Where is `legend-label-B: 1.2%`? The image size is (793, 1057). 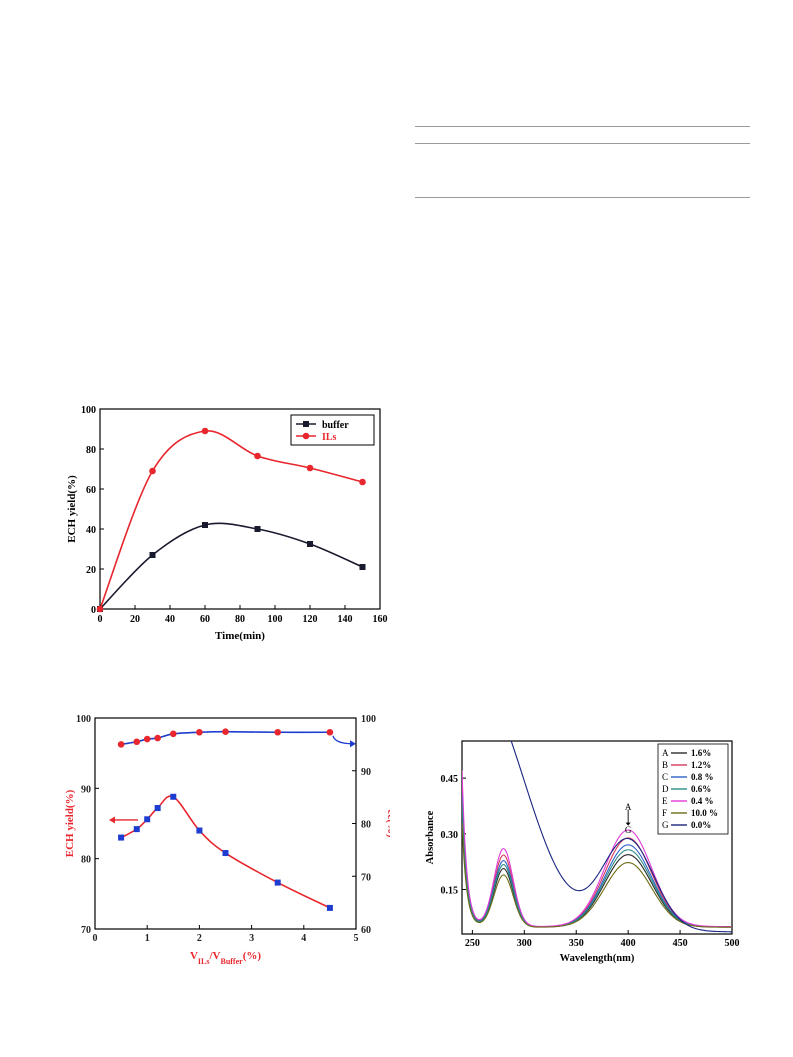 legend-label-B: 1.2% is located at coordinates (701, 765).